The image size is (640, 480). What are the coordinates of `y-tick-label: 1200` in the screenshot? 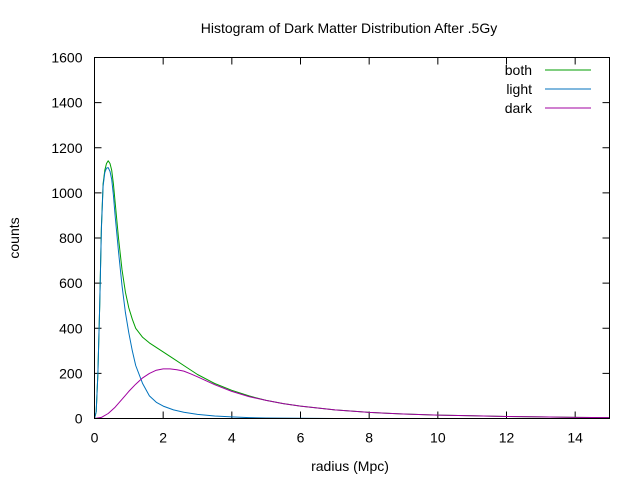 It's located at (66, 148).